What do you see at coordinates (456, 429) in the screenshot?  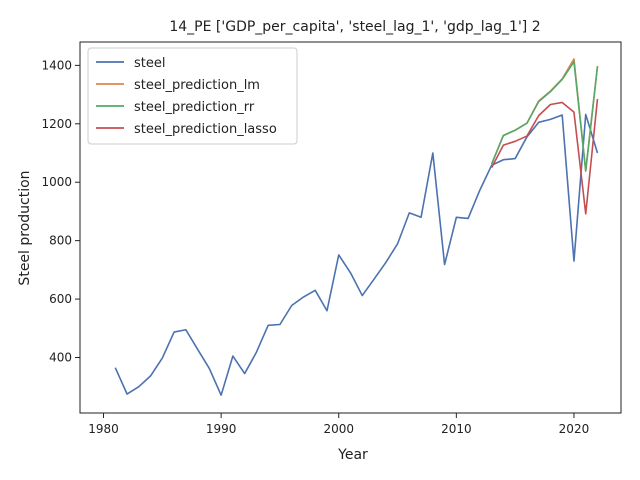 I see `x-tick-label: 2010` at bounding box center [456, 429].